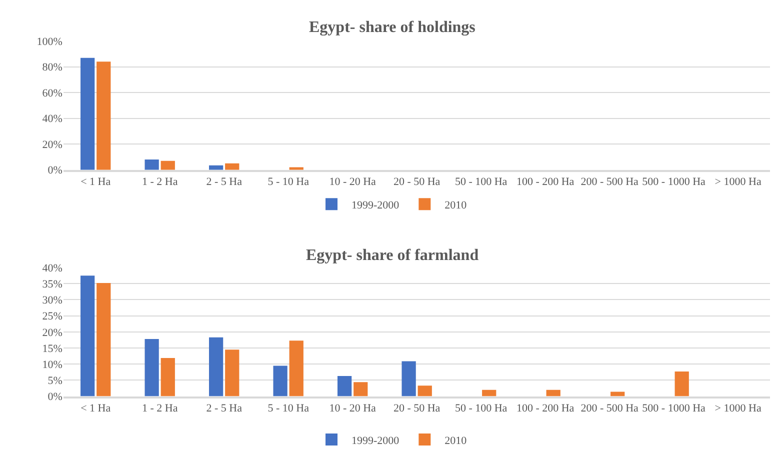 The width and height of the screenshot is (779, 466). I want to click on y-tick-label: 100%, so click(49, 42).